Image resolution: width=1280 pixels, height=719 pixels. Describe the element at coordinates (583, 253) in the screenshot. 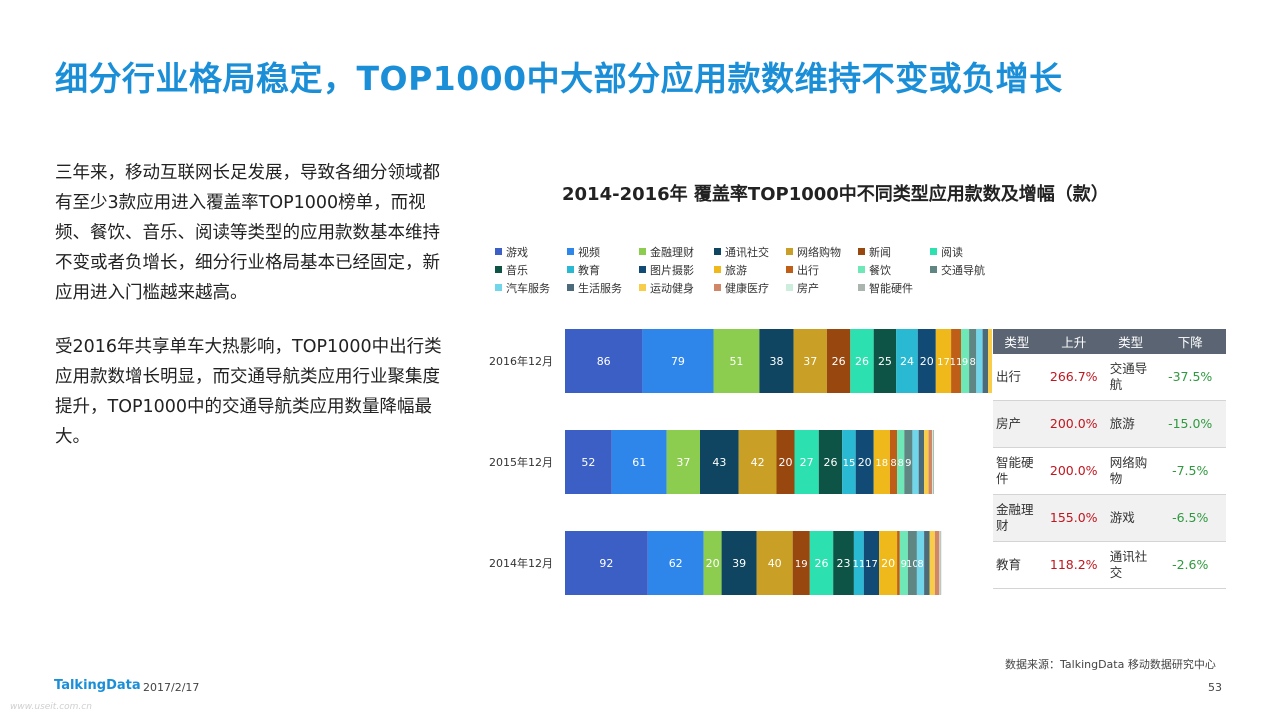

I see `legend-item: 视频` at that location.